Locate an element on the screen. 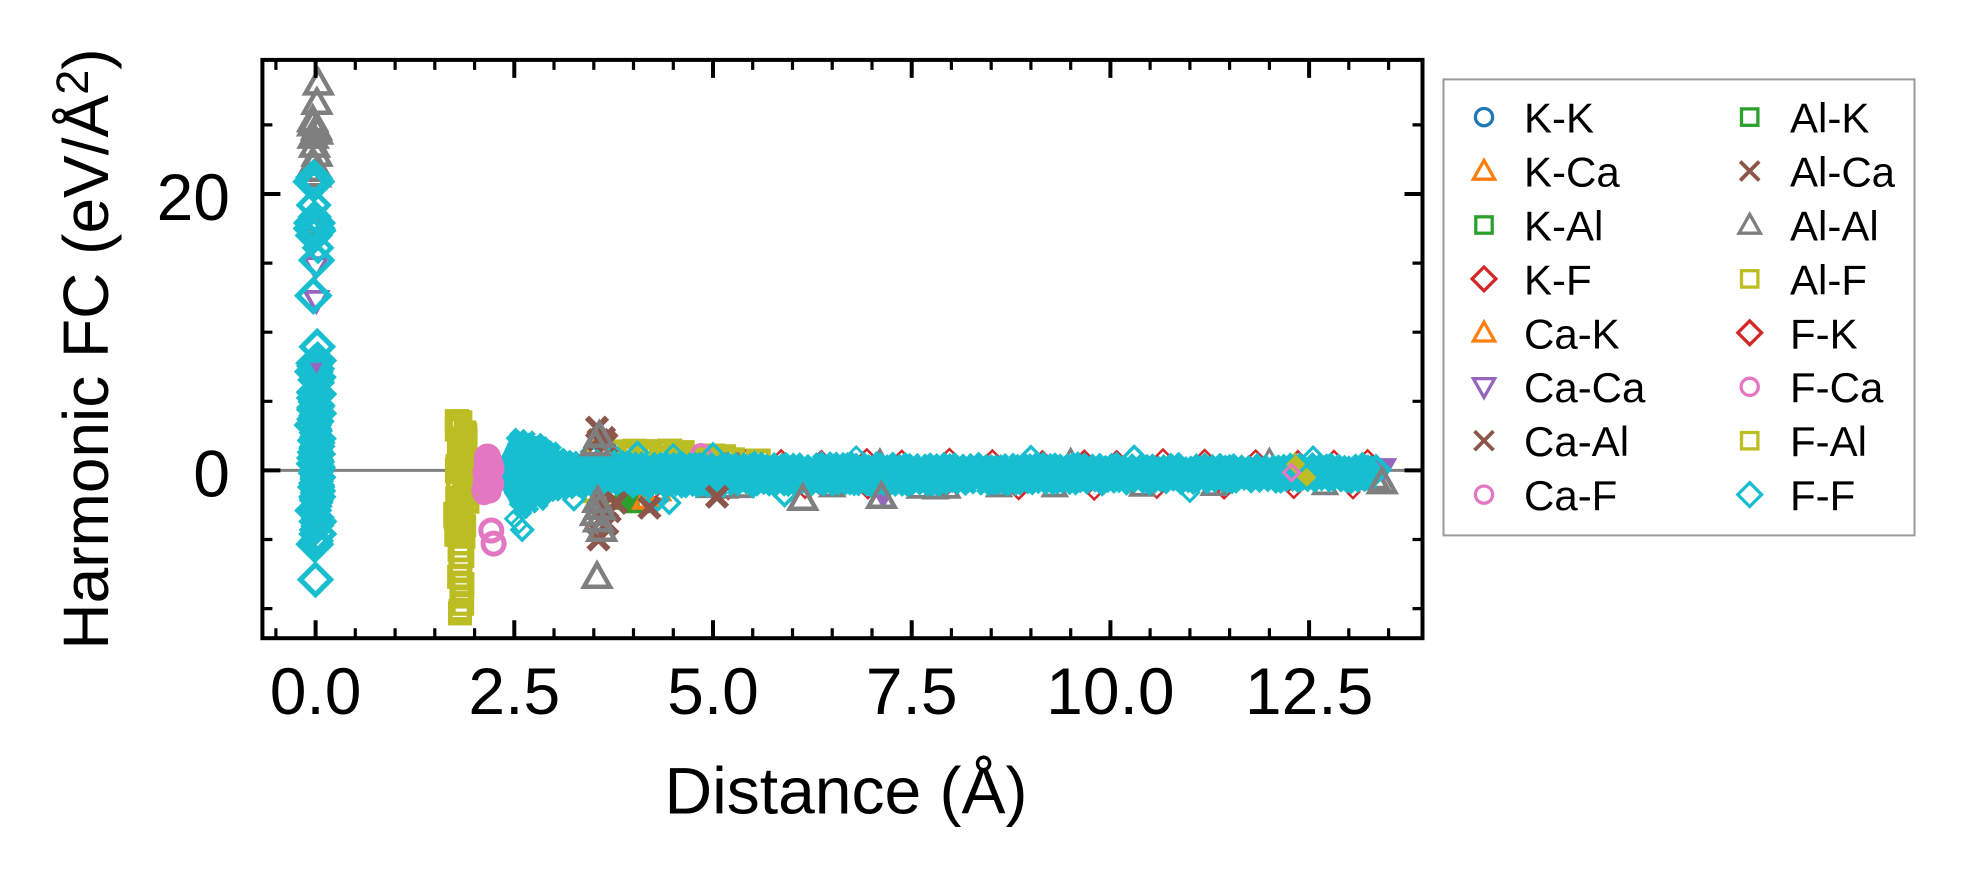 Image resolution: width=1973 pixels, height=888 pixels. svg-text: Ca-K is located at coordinates (1572, 333).